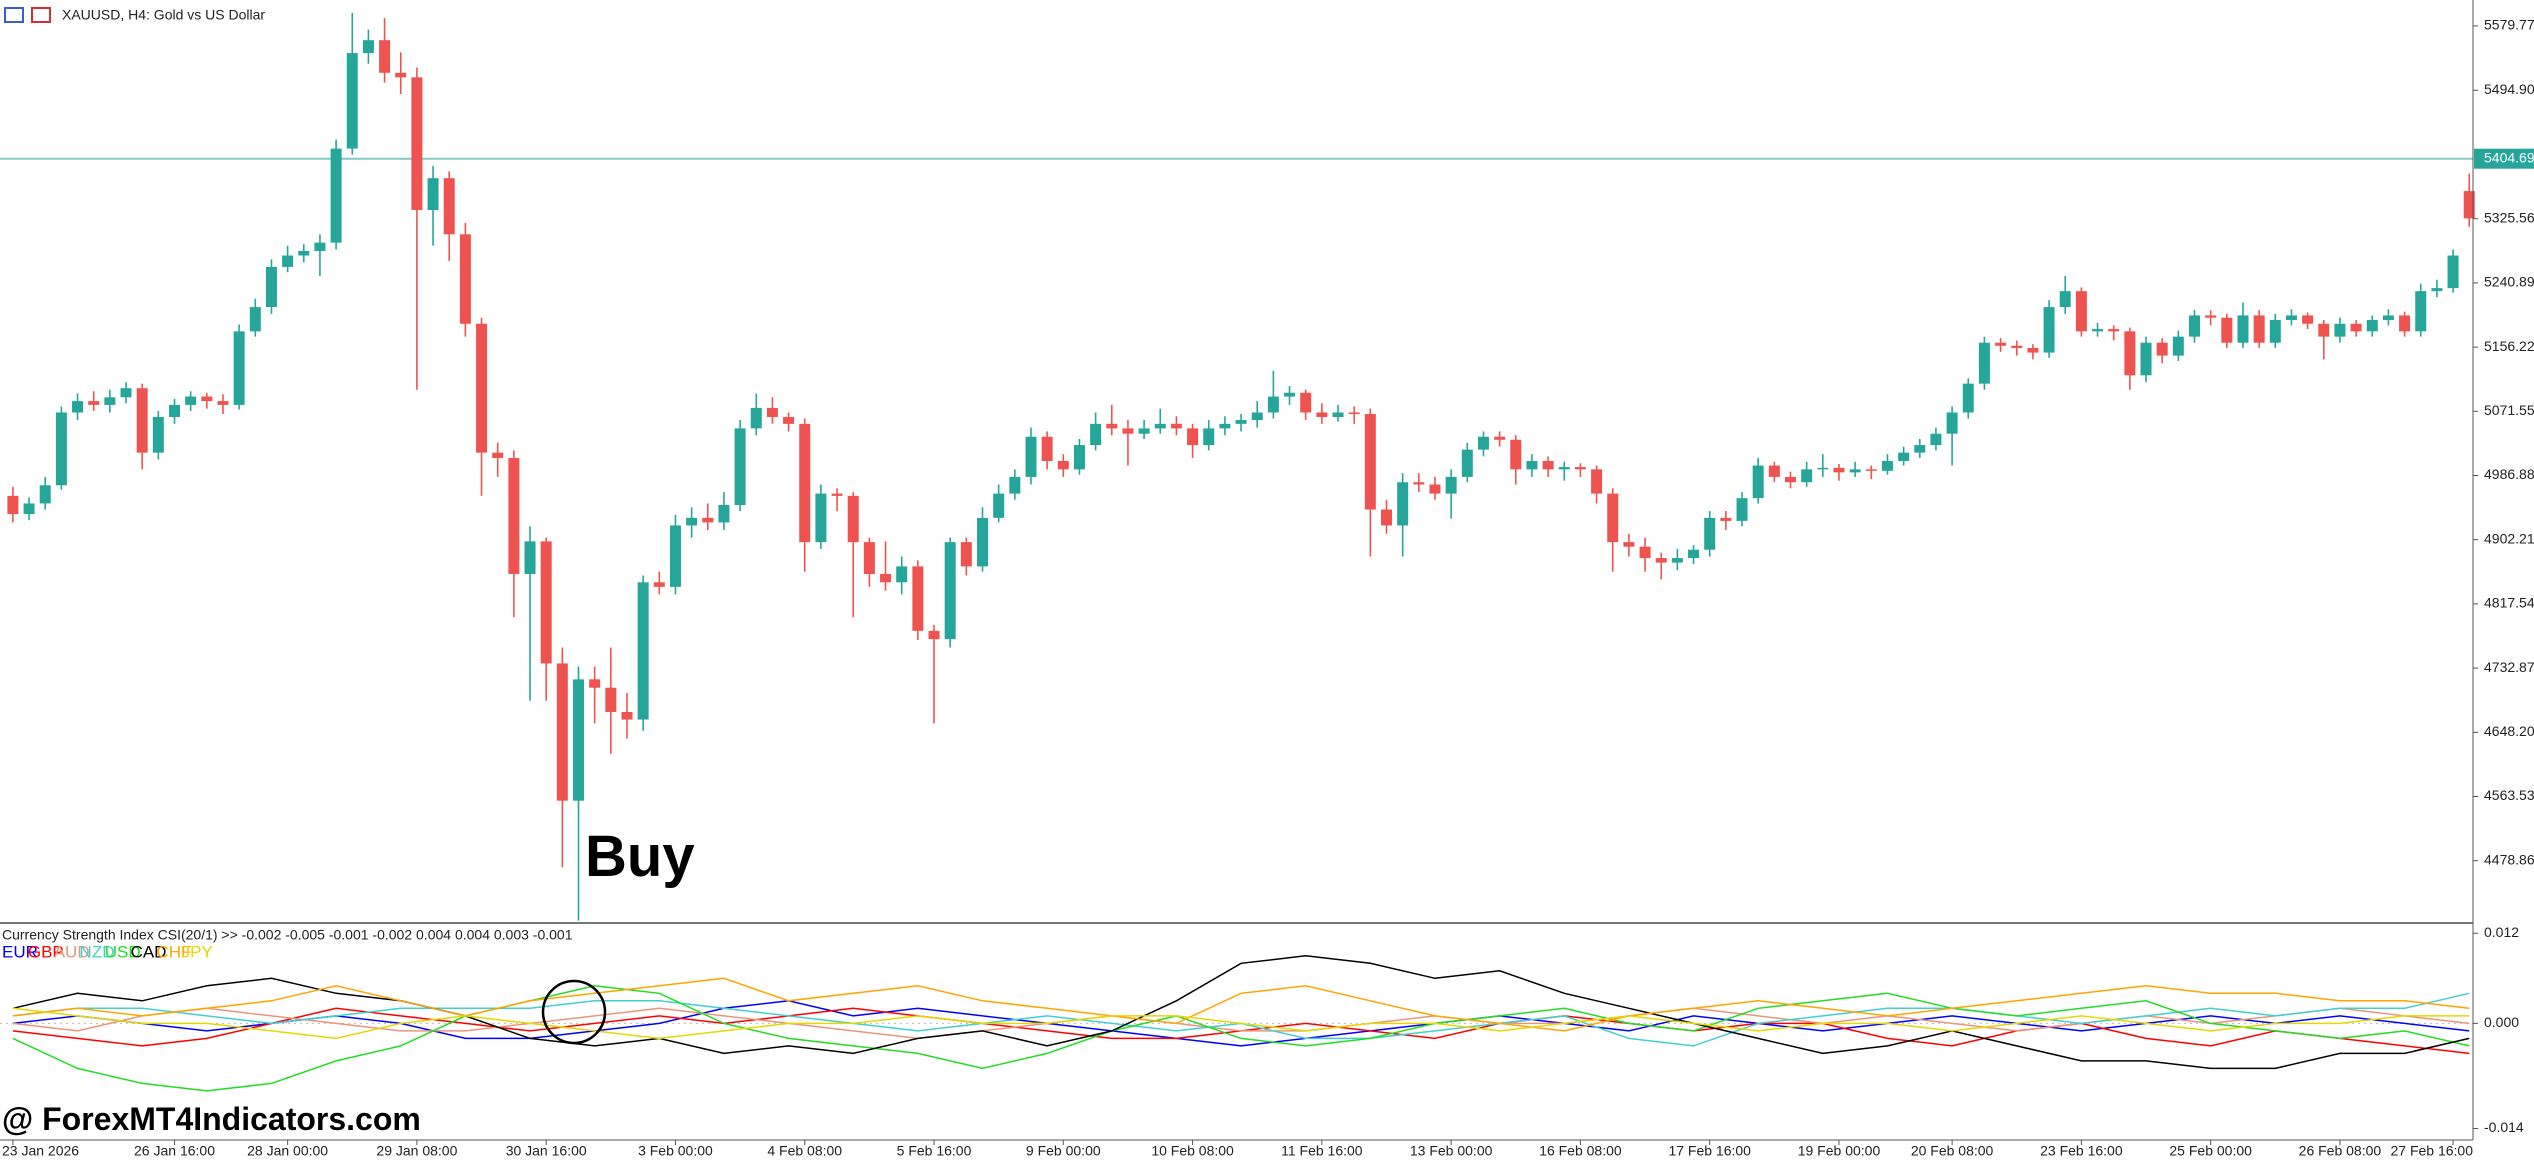  I want to click on x-tick-label: 26 Feb 08:00, so click(2340, 1151).